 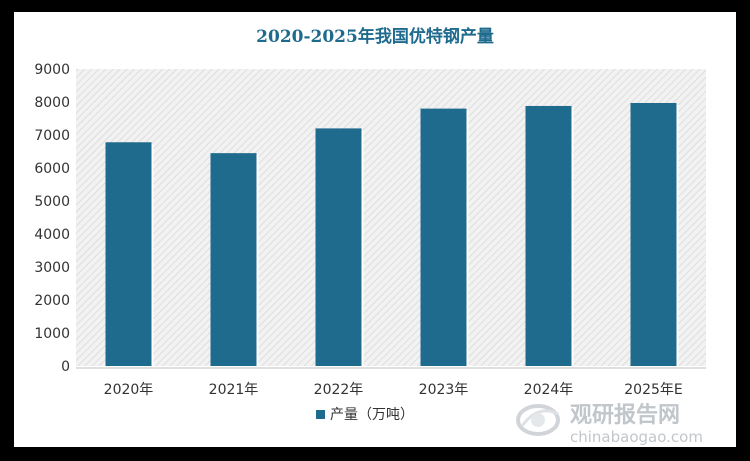 I want to click on y-tick-label: 7000, so click(x=52, y=136).